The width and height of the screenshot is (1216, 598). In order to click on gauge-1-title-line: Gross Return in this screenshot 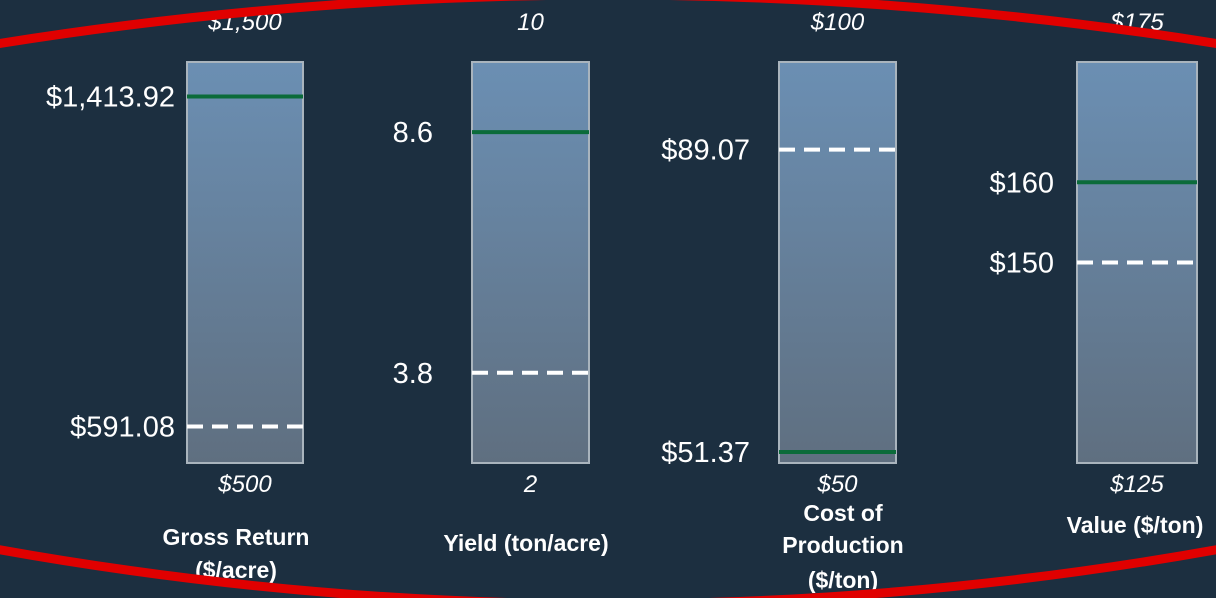, I will do `click(236, 537)`.